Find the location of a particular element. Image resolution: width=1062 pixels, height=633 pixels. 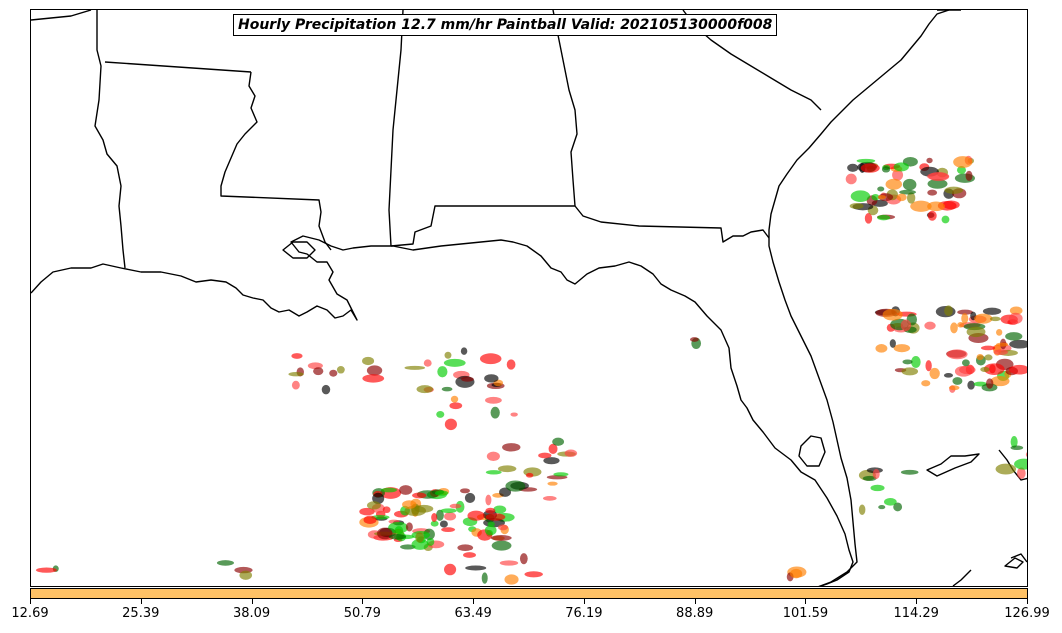

colorbar-tick-label: 12.69 is located at coordinates (30, 613).